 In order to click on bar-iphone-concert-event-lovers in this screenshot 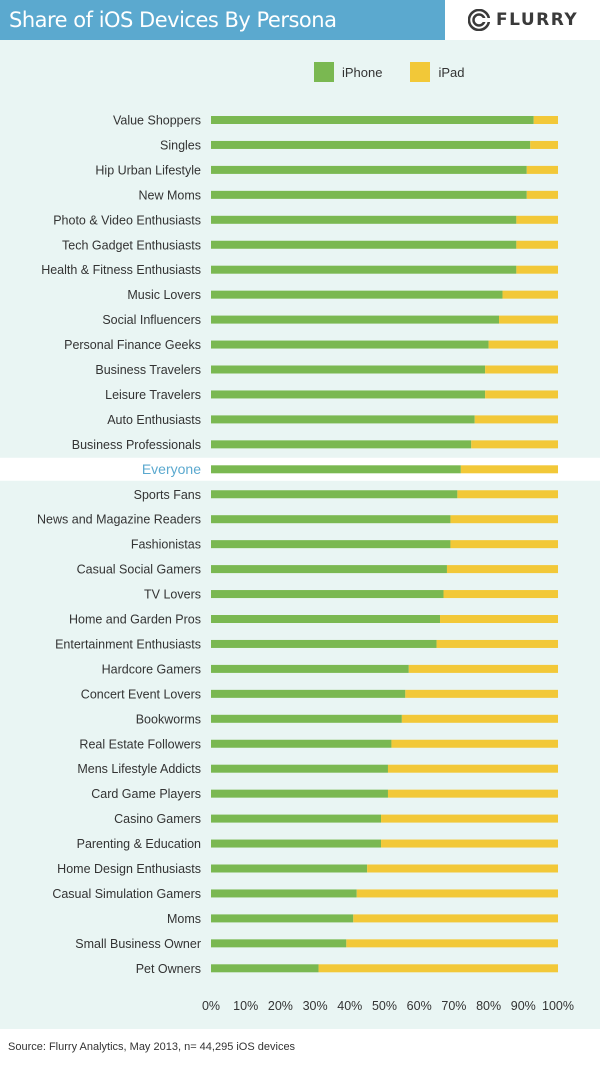, I will do `click(308, 693)`.